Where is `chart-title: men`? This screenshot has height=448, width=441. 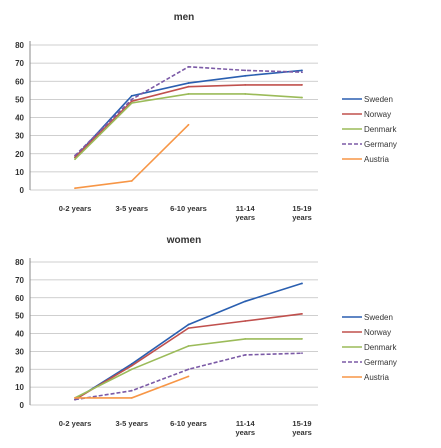
chart-title: men is located at coordinates (184, 17).